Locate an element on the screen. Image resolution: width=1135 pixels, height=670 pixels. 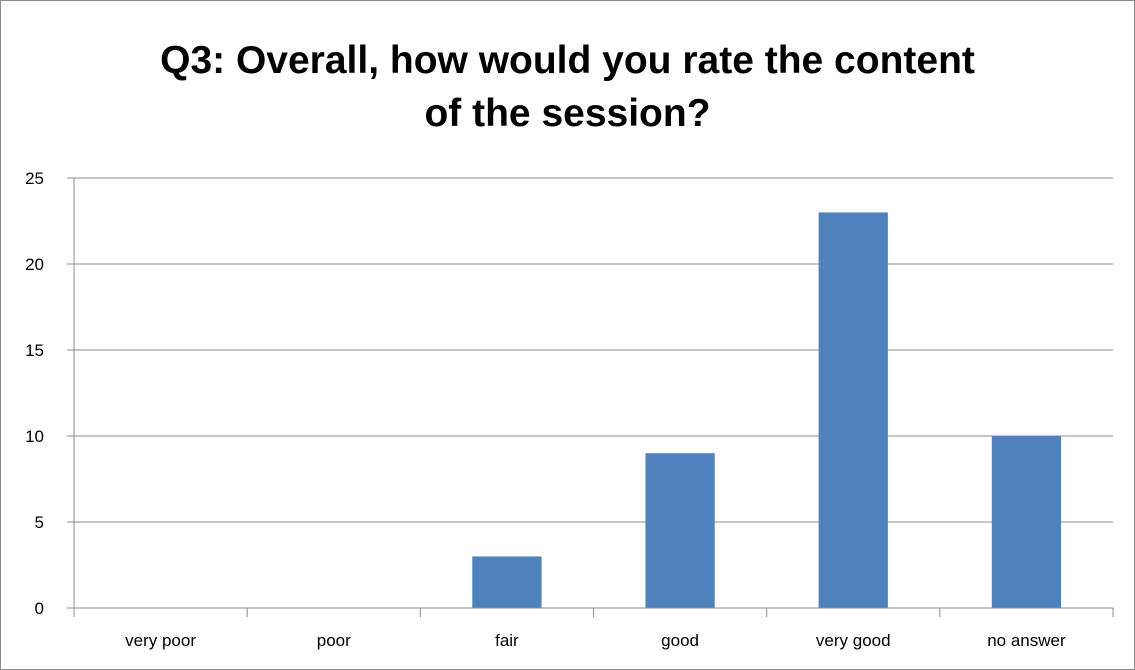
y-tick-label: 15 is located at coordinates (34, 350).